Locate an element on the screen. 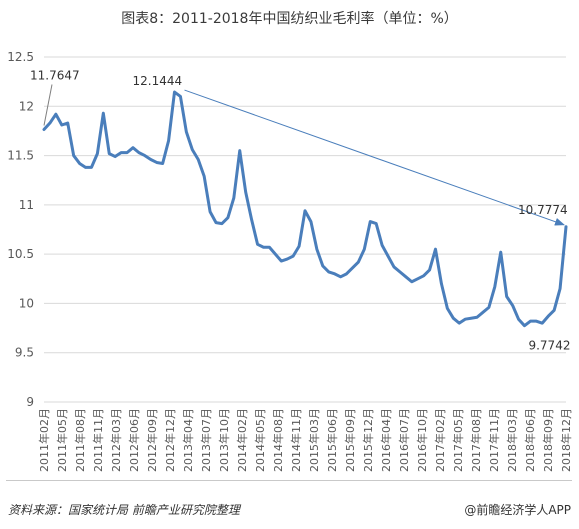 This screenshot has width=579, height=529. y-tick-label: 9.5 is located at coordinates (24, 353).